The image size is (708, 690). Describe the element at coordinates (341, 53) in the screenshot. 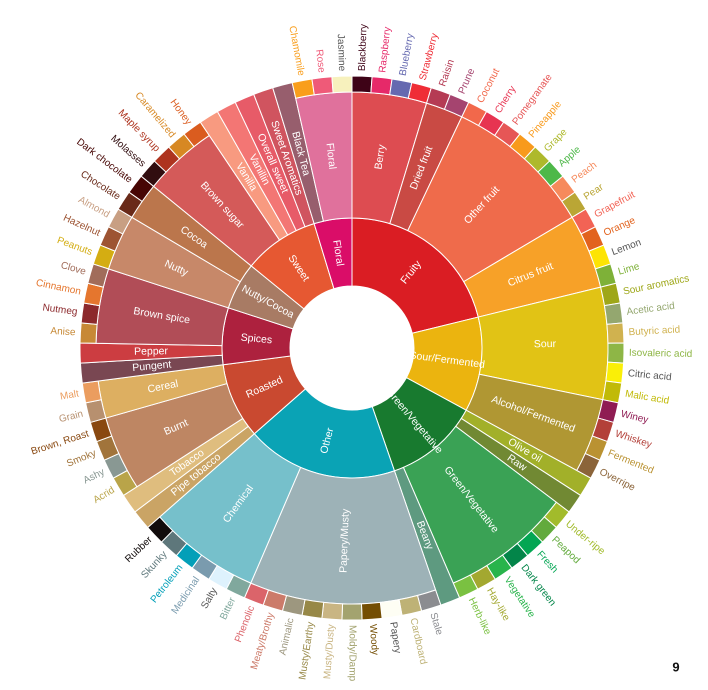

I see `leaf-label: Jasmine` at that location.